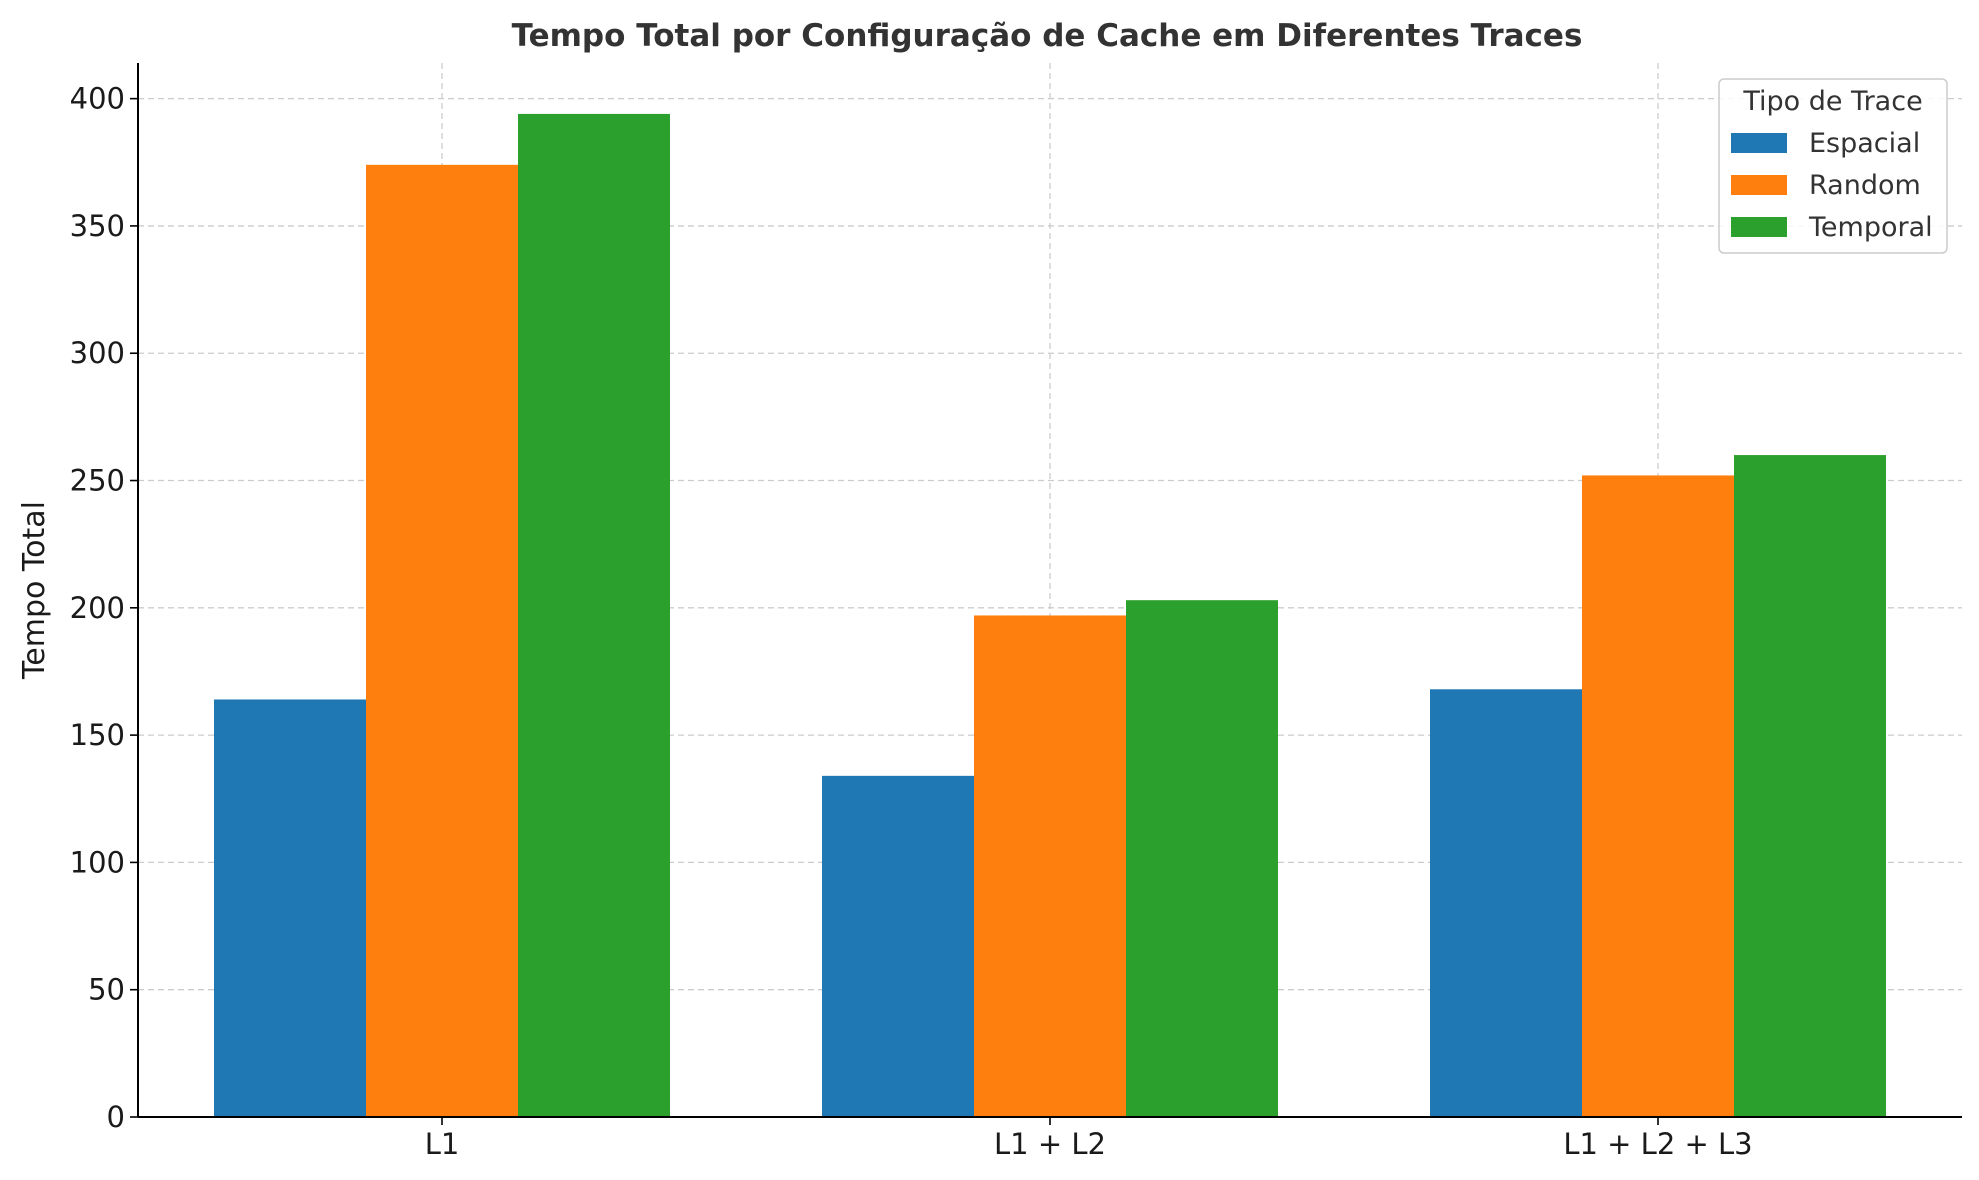 Image resolution: width=1979 pixels, height=1180 pixels. What do you see at coordinates (1832, 101) in the screenshot?
I see `legend-title: Tipo de Trace` at bounding box center [1832, 101].